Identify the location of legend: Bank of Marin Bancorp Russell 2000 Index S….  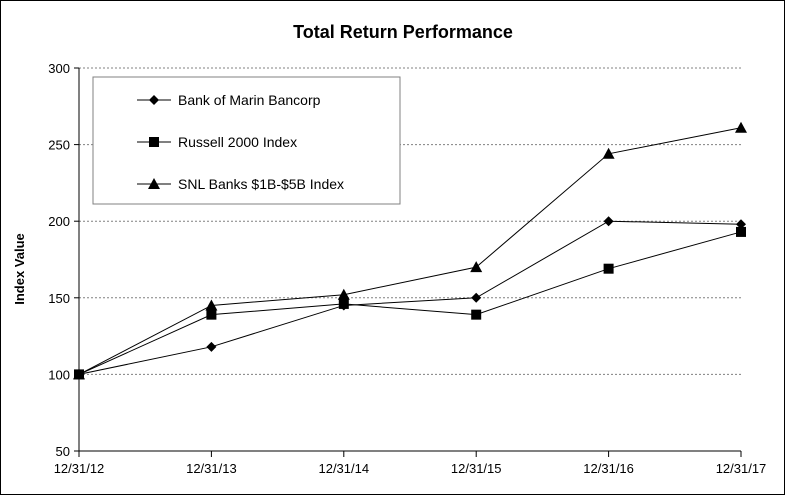
(246, 140).